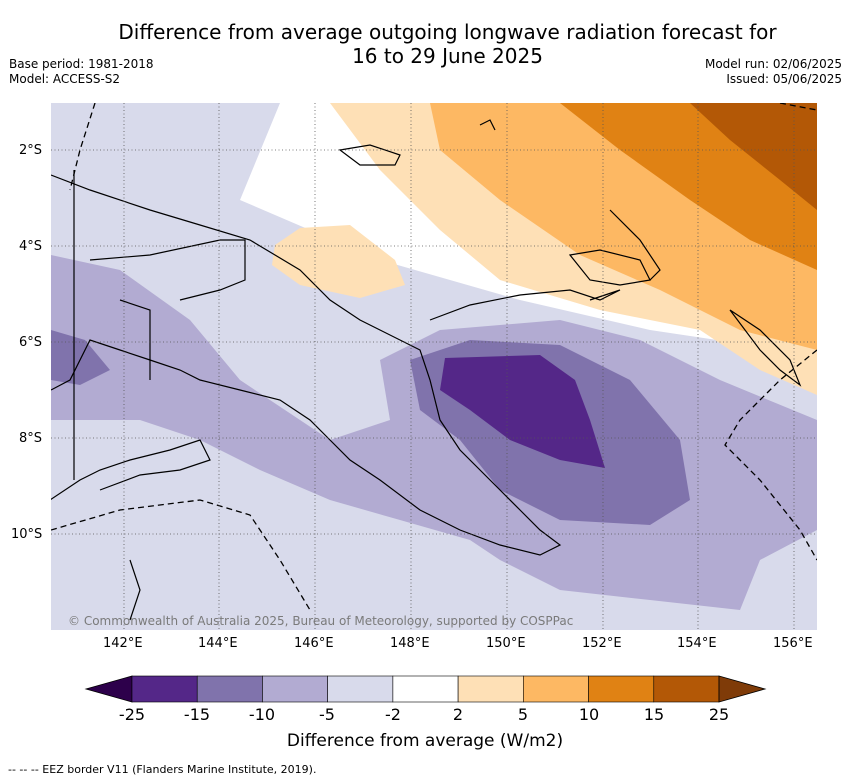 The width and height of the screenshot is (850, 781). I want to click on cbar-tick: -25, so click(132, 714).